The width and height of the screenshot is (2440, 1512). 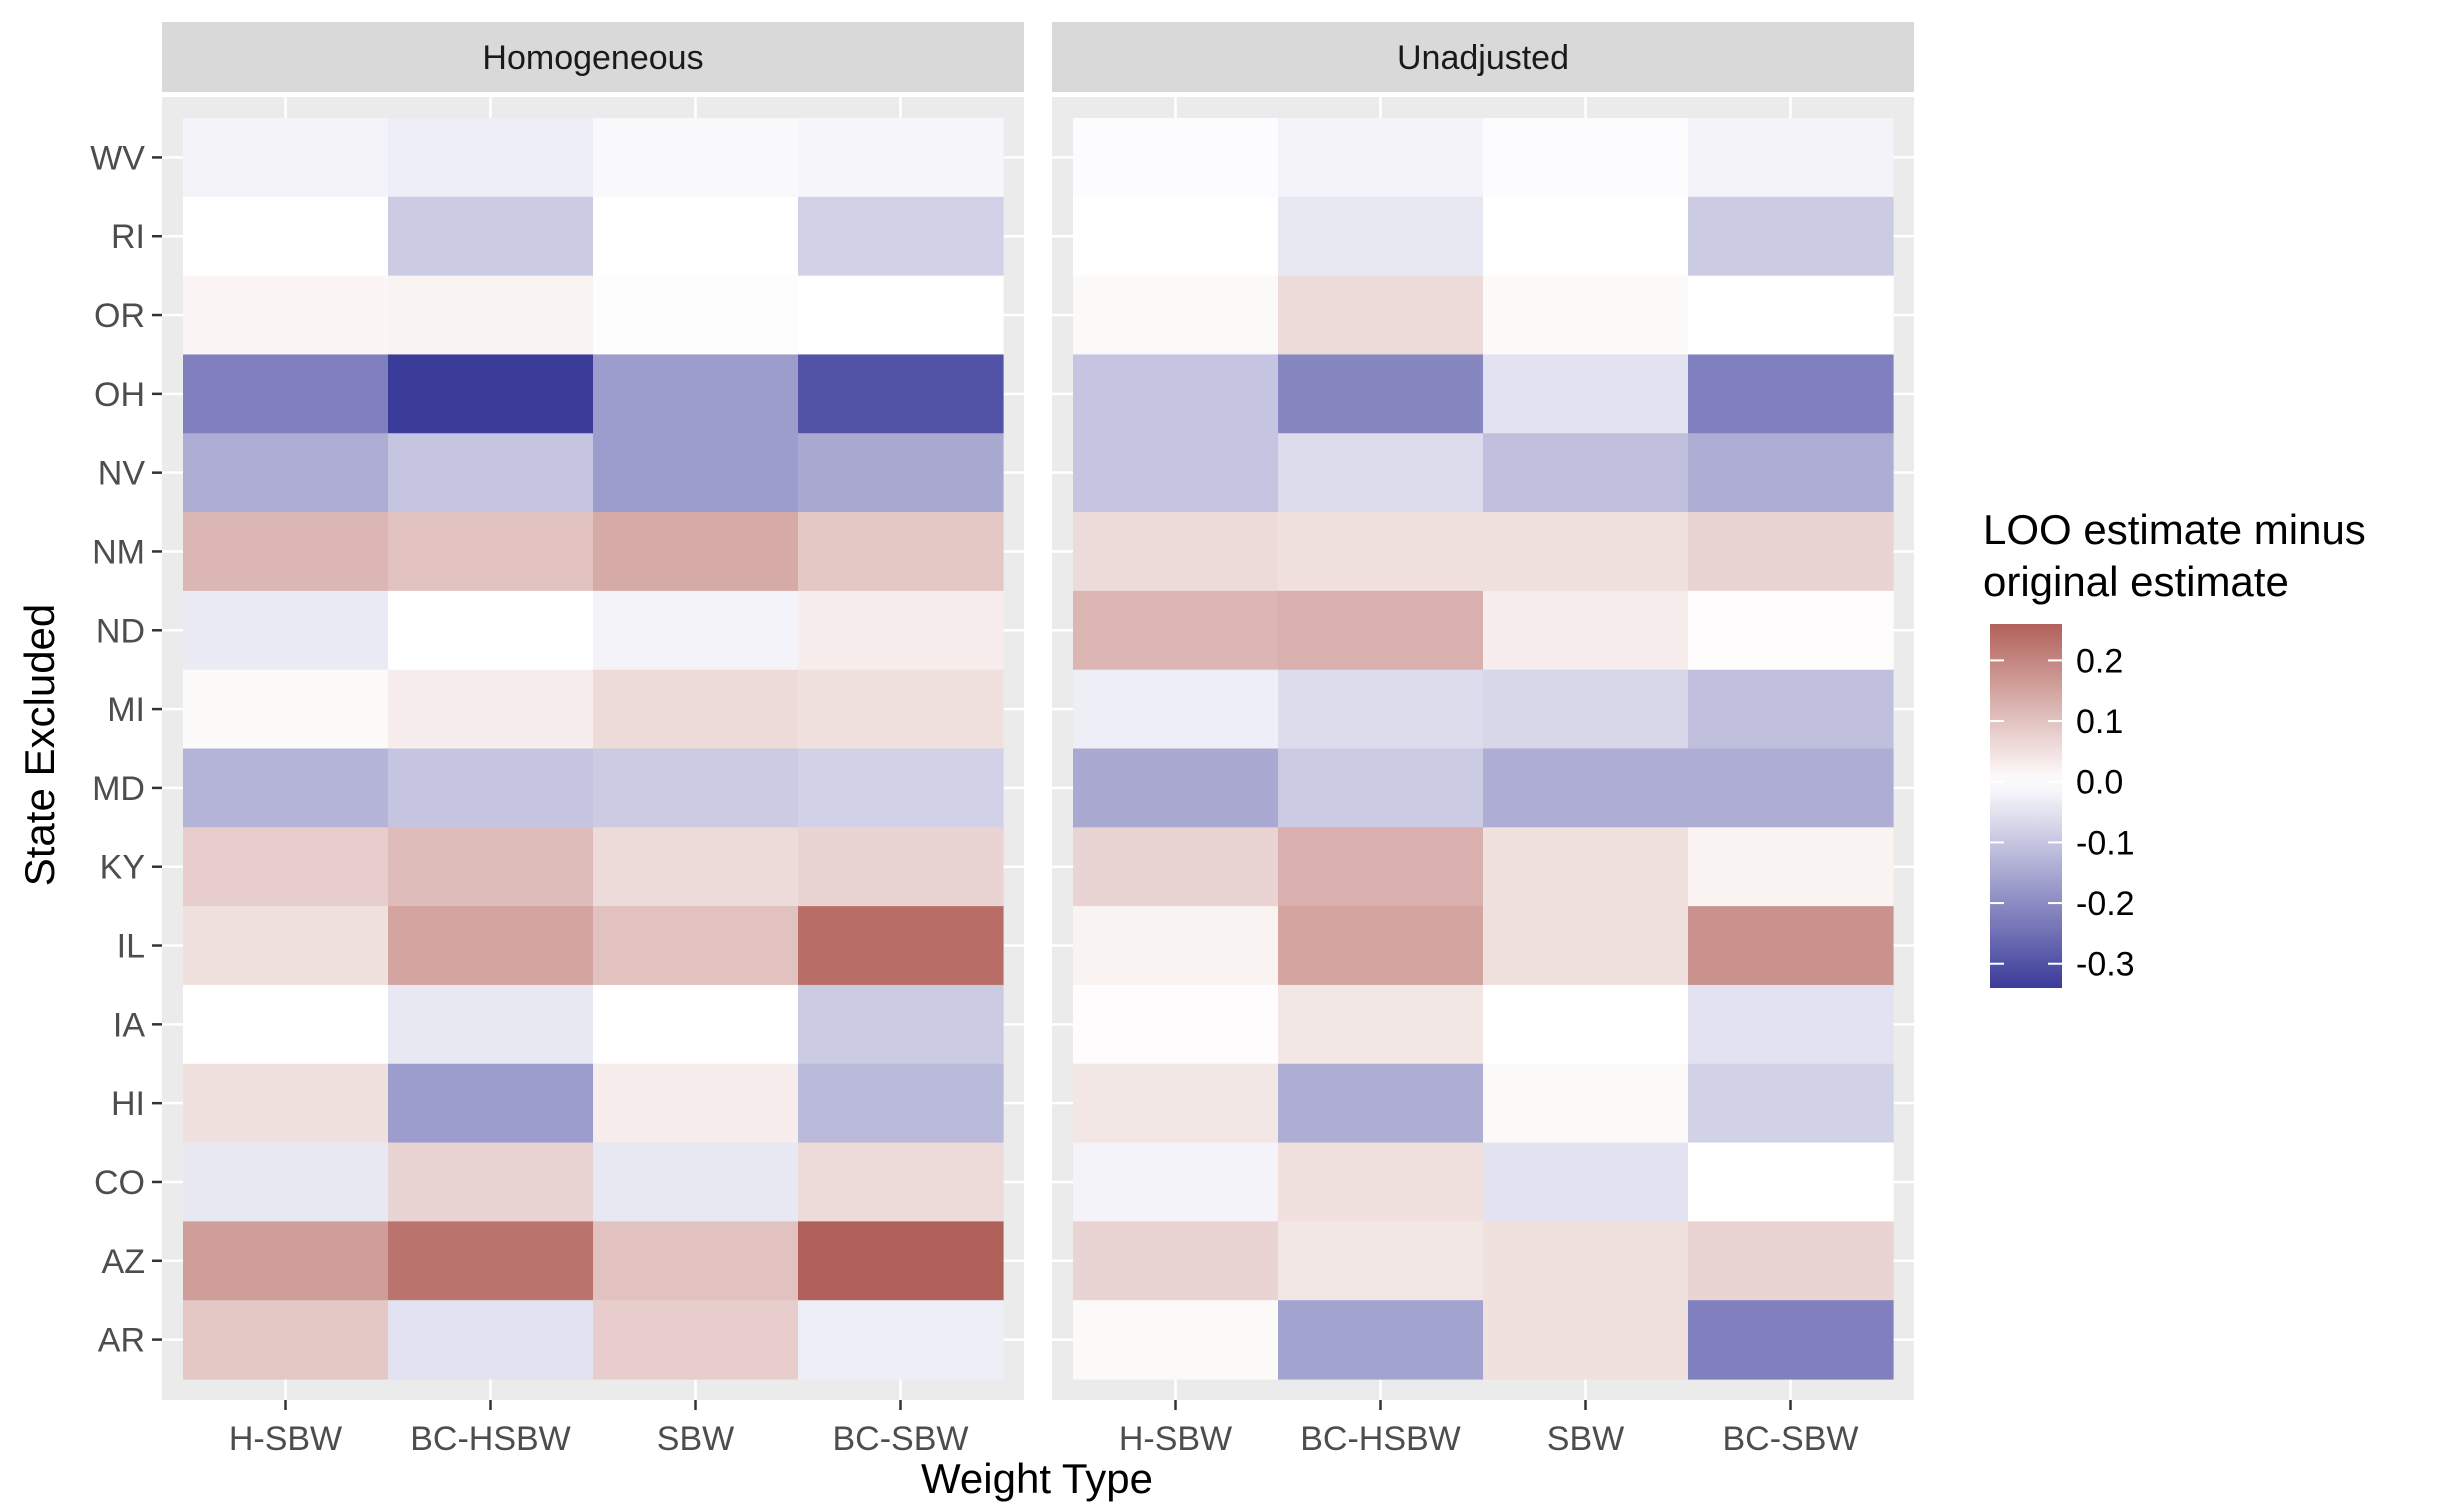 What do you see at coordinates (1176, 709) in the screenshot?
I see `heatmap-tile-MI-H-SBW` at bounding box center [1176, 709].